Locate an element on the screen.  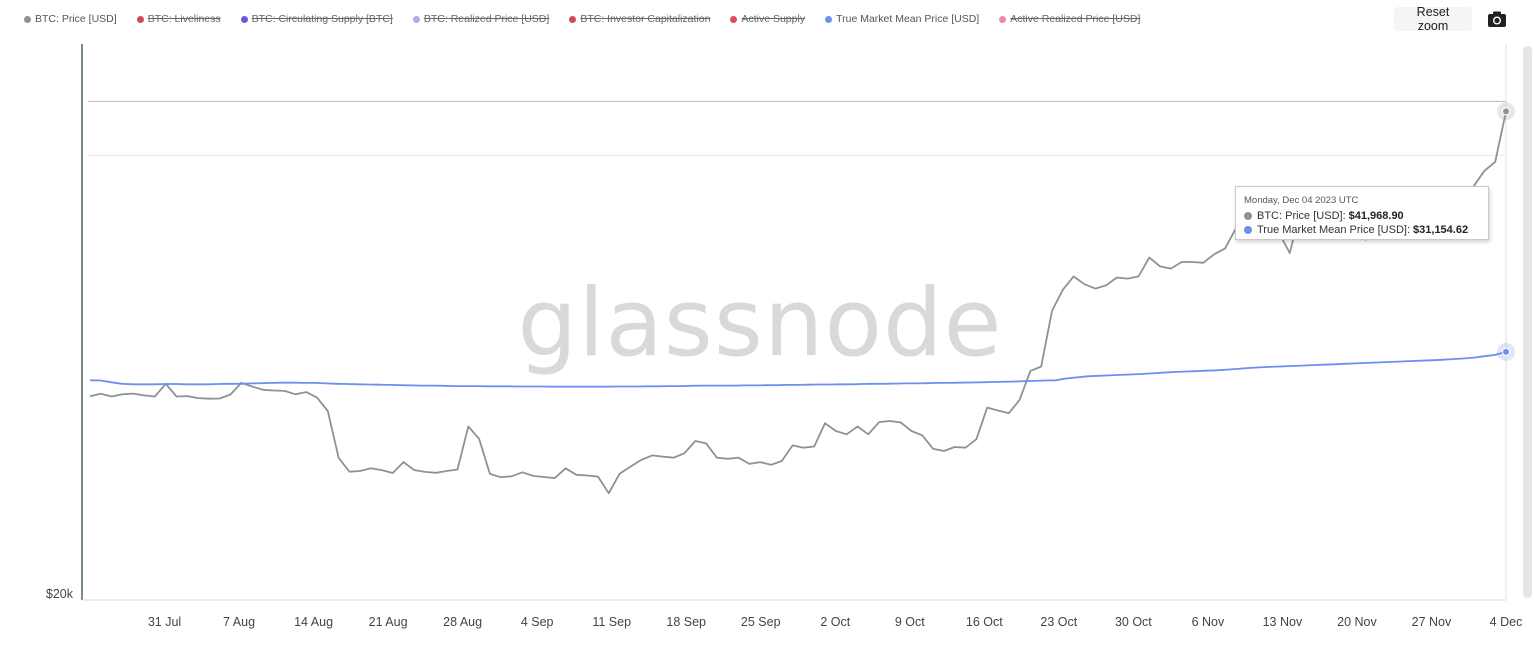
tooltip-label: BTC: Price [USD]: is located at coordinates (1301, 216).